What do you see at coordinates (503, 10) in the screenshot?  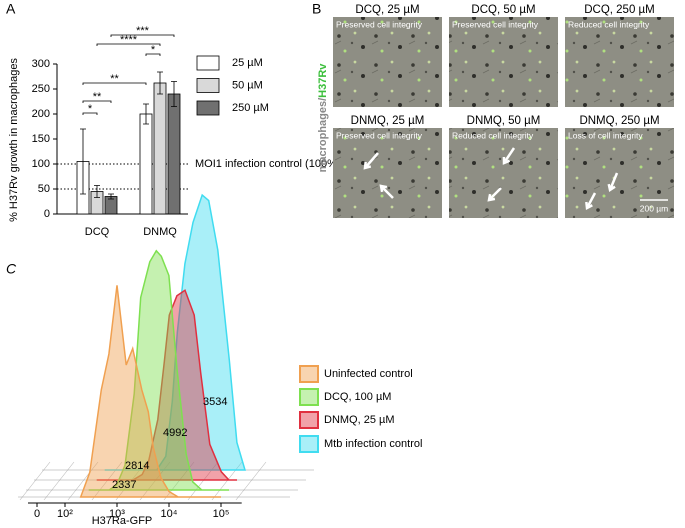 I see `image-title: DCQ, 50 µM` at bounding box center [503, 10].